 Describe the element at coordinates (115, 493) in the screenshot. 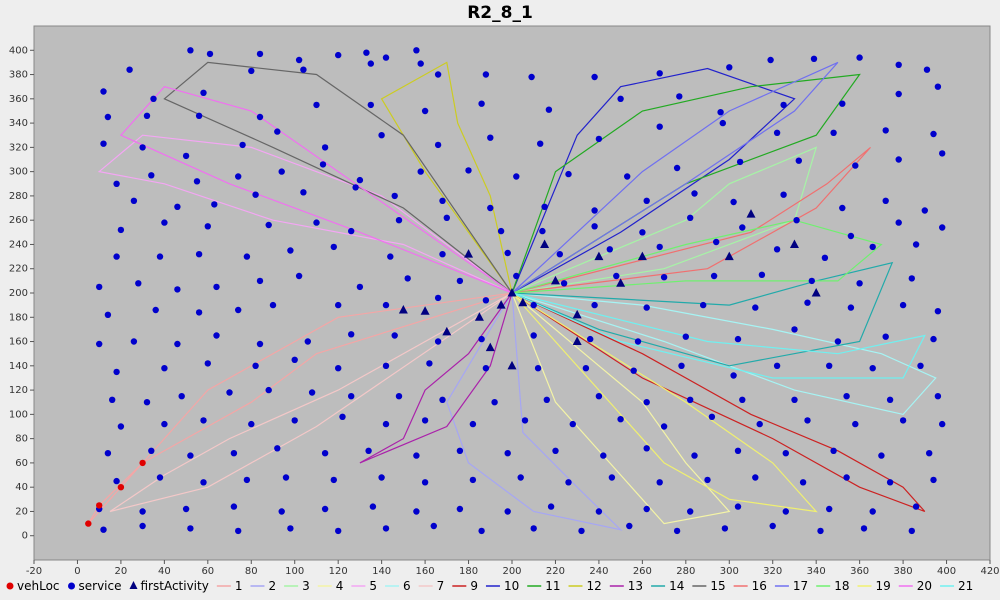

I see `vehicle-location-points` at that location.